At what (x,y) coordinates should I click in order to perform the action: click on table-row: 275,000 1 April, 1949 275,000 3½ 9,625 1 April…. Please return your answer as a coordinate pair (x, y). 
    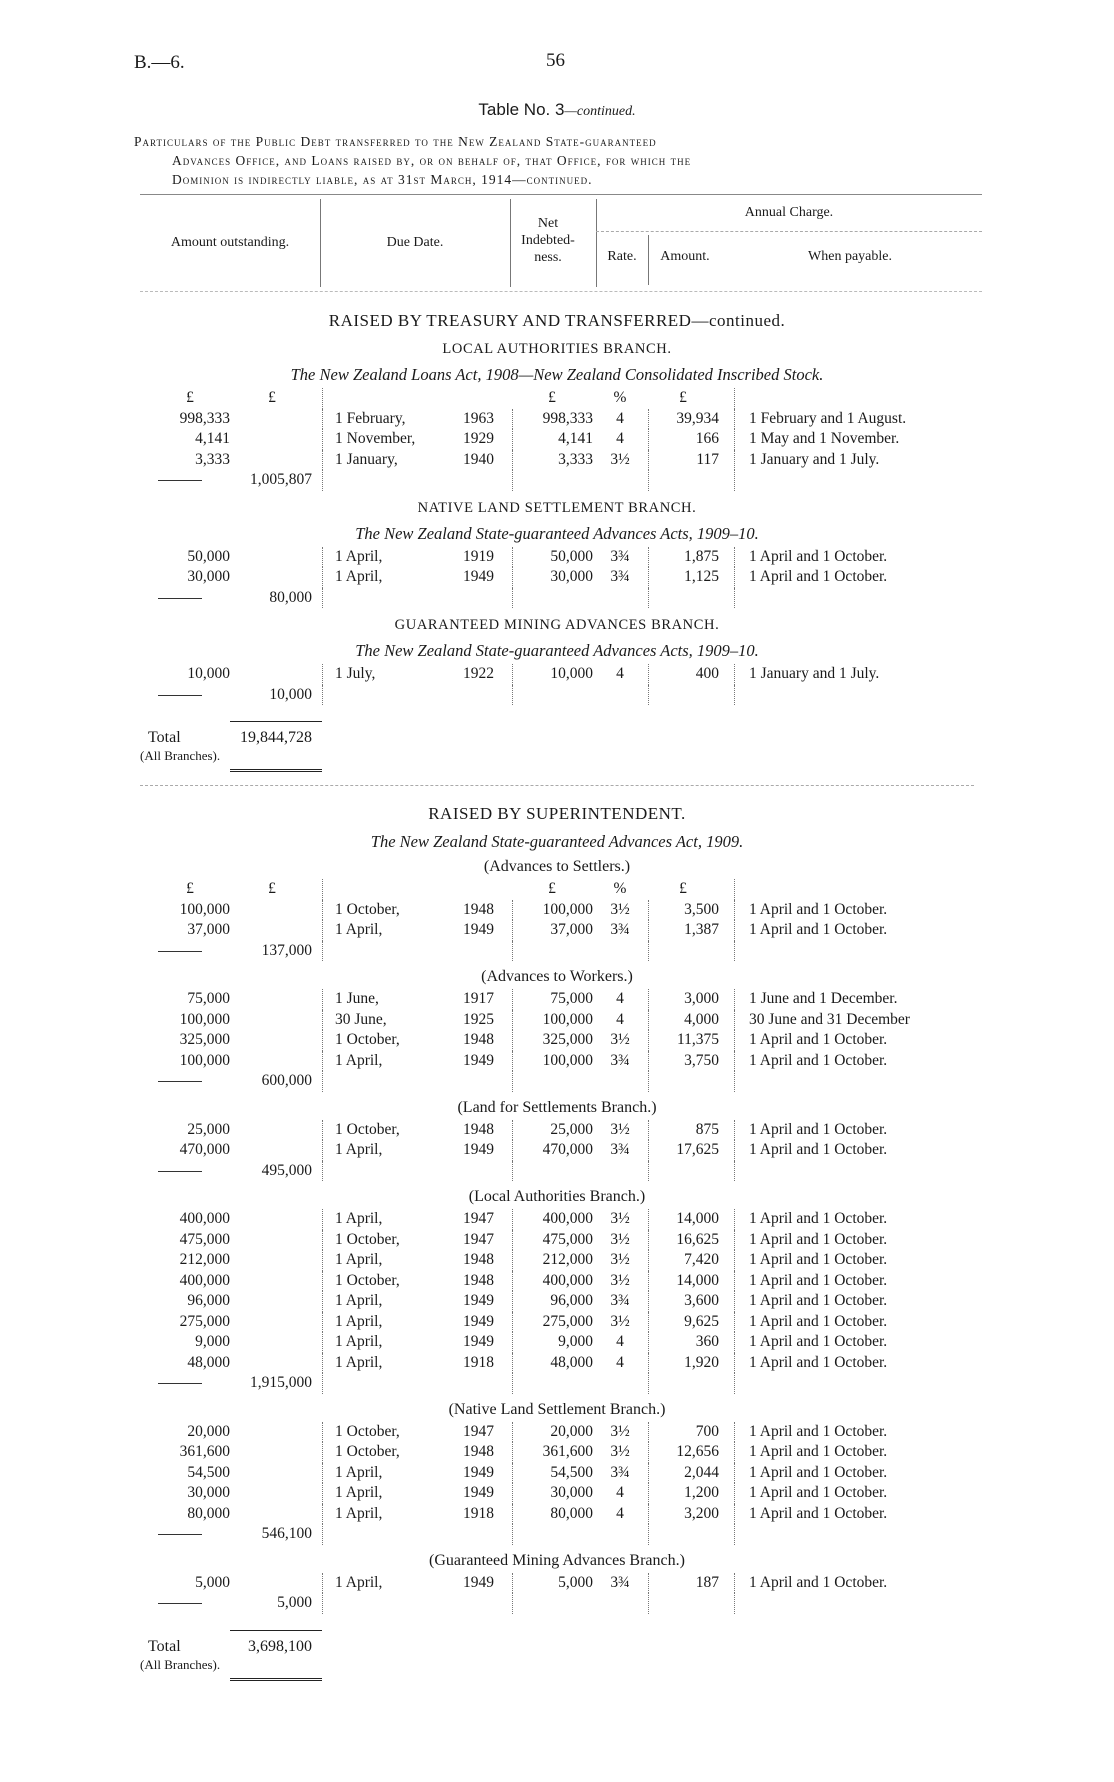
    Looking at the image, I should click on (557, 1321).